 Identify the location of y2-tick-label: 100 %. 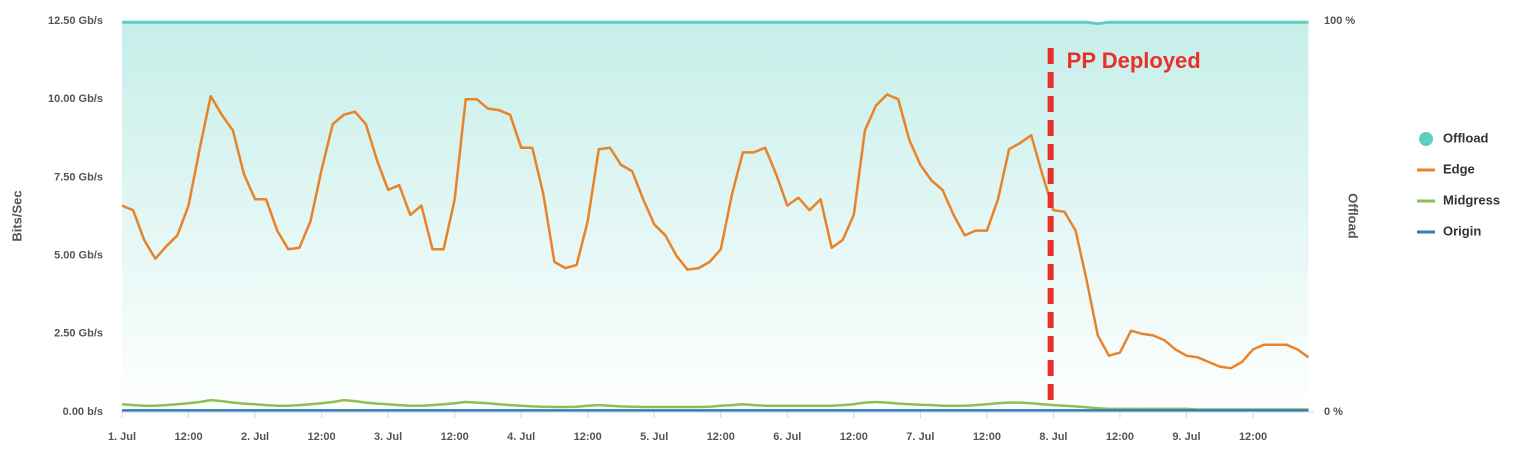
(1339, 21).